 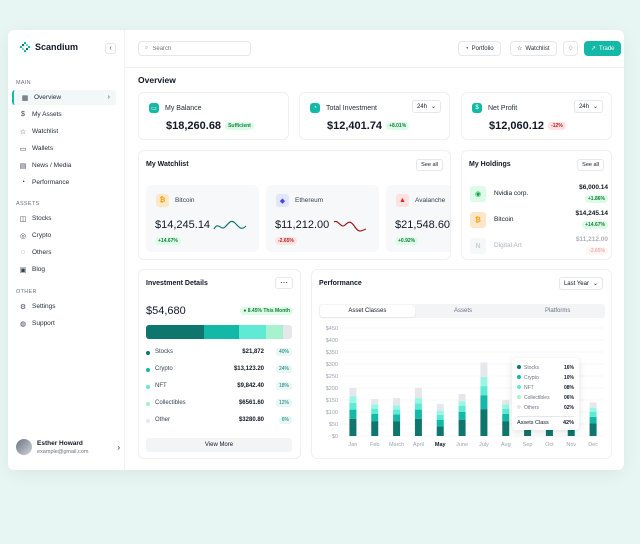 What do you see at coordinates (64, 218) in the screenshot?
I see `sidebar-item-stocks: ◫ Stocks` at bounding box center [64, 218].